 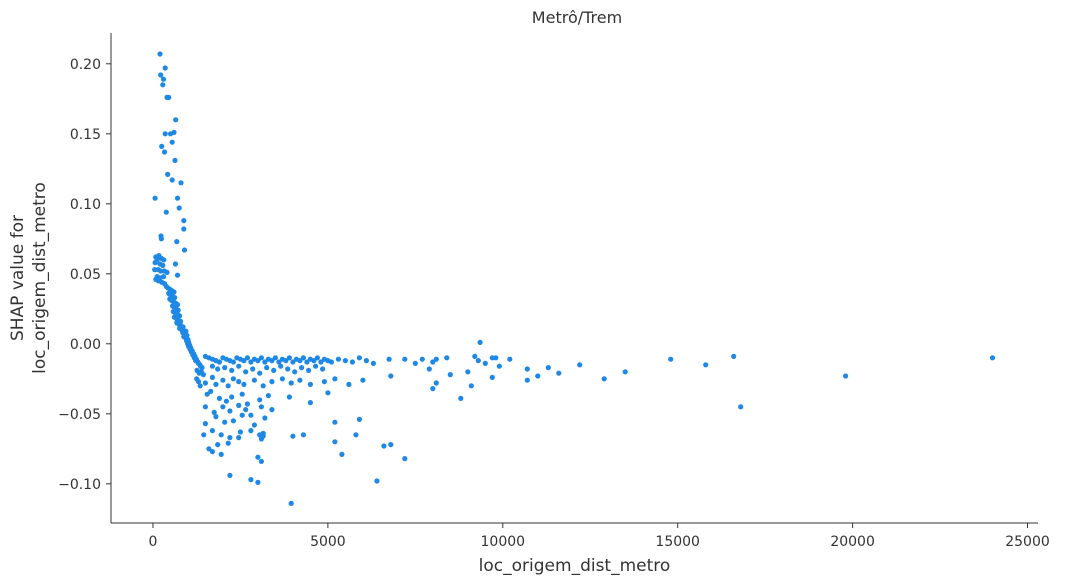 What do you see at coordinates (85, 65) in the screenshot?
I see `y-tick-label: 0.20` at bounding box center [85, 65].